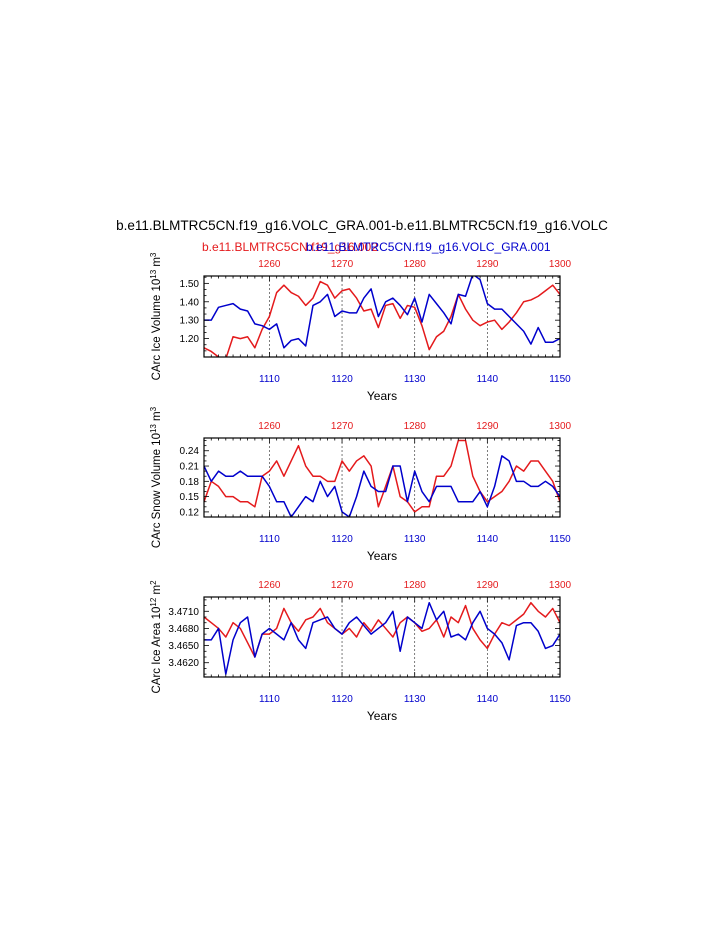  I want to click on y-tick-label: 0.12, so click(190, 512).